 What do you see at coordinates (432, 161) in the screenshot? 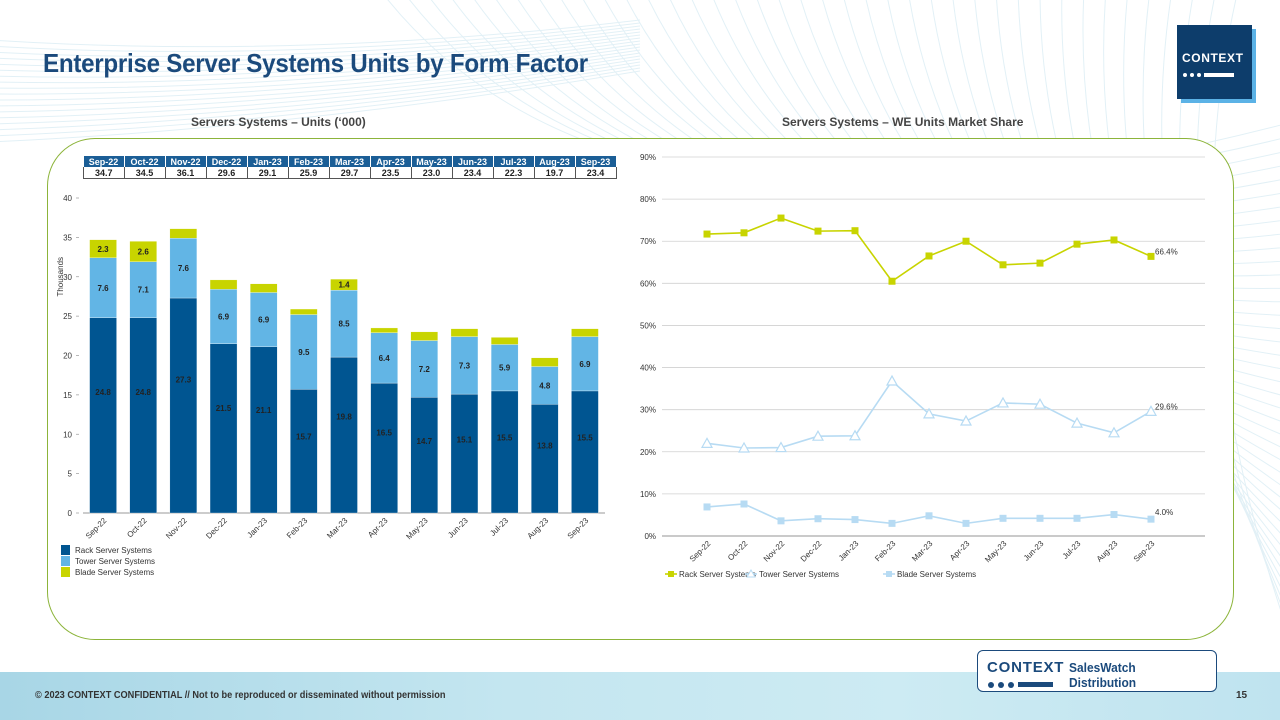
I see `totals-header-cell: May-23` at bounding box center [432, 161].